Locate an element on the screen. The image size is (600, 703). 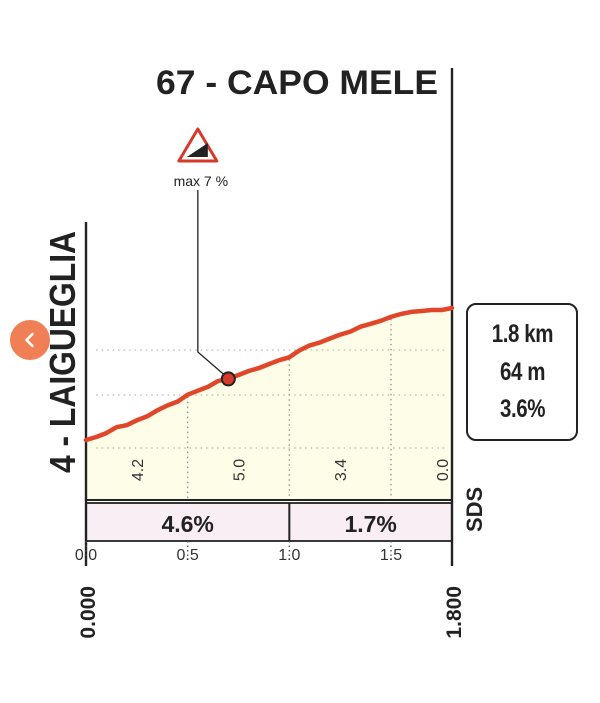
summary-length: 1.8 km is located at coordinates (522, 333).